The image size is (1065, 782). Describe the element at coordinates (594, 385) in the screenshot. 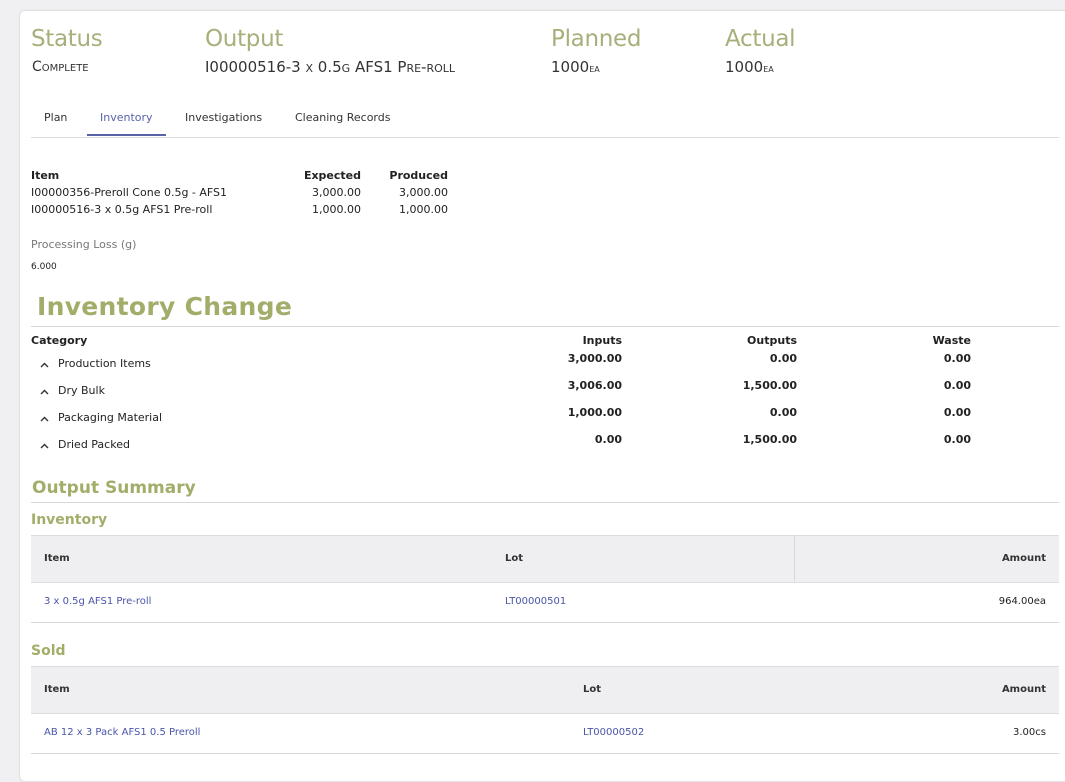

I see `ic-row-inputs: 3,006.00` at that location.